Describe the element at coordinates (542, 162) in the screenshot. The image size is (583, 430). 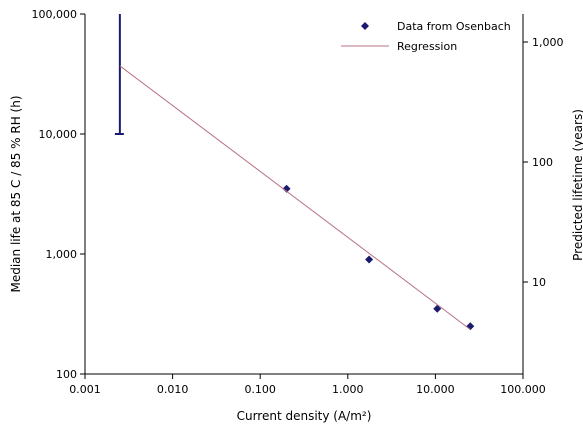
I see `y2-tick-label: 100` at that location.